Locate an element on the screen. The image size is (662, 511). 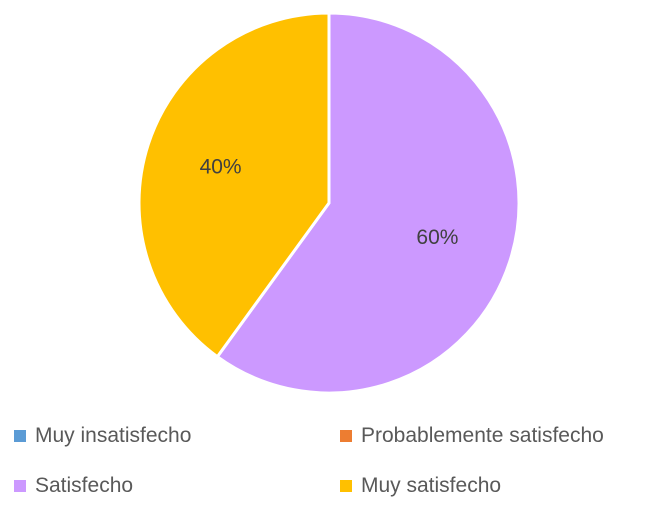
legend-label: Muy insatisfecho is located at coordinates (113, 435).